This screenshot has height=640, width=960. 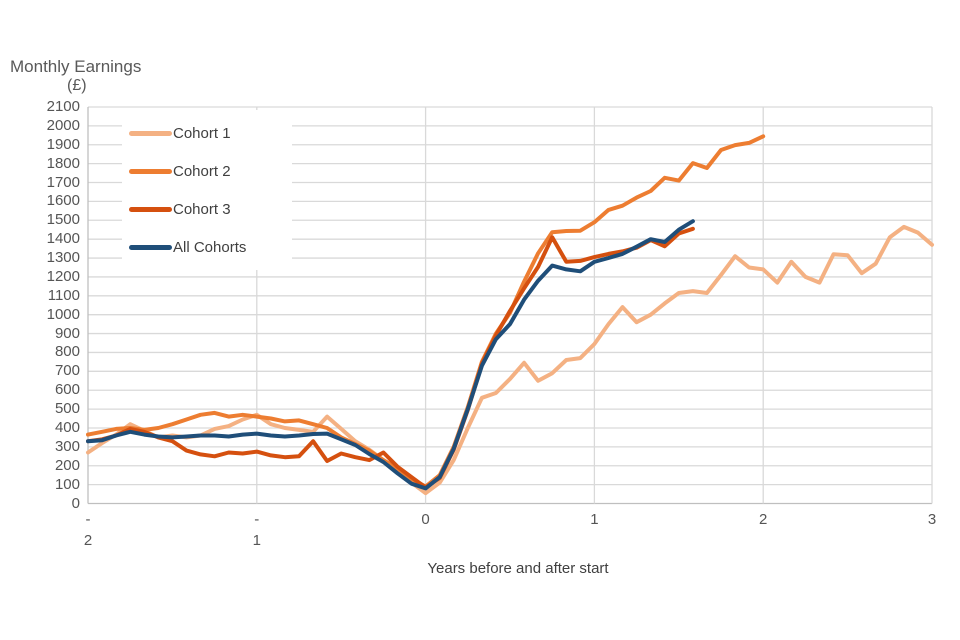 What do you see at coordinates (202, 209) in the screenshot?
I see `legend-label-cohort-3: Cohort 3` at bounding box center [202, 209].